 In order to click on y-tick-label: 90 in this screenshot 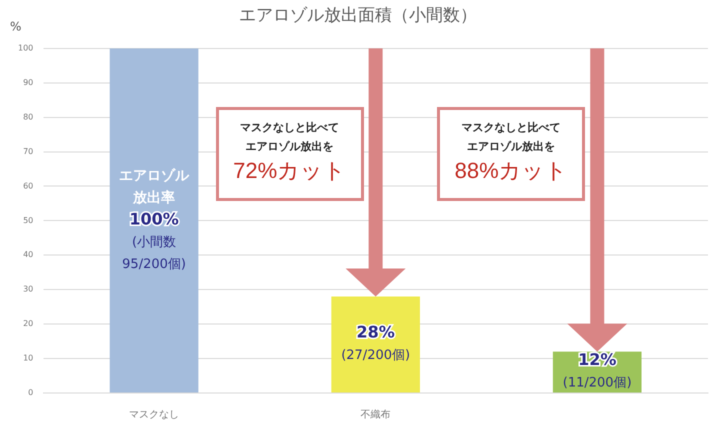, I will do `click(28, 82)`.